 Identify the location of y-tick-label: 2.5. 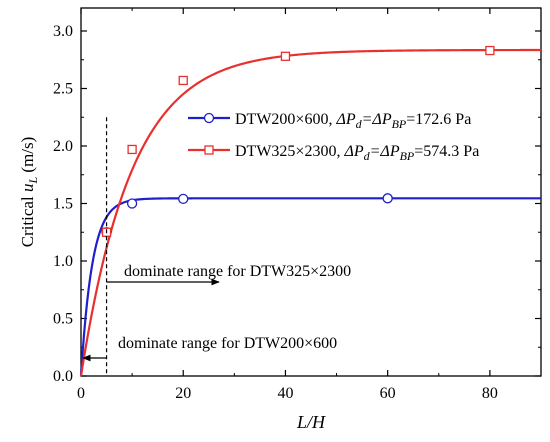
(63, 89).